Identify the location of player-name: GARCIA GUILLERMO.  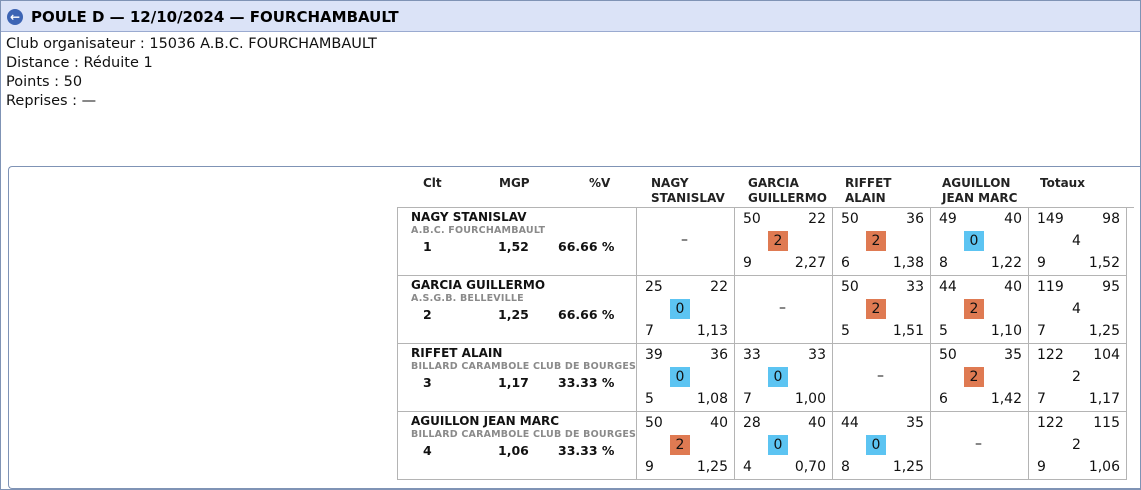
(478, 285).